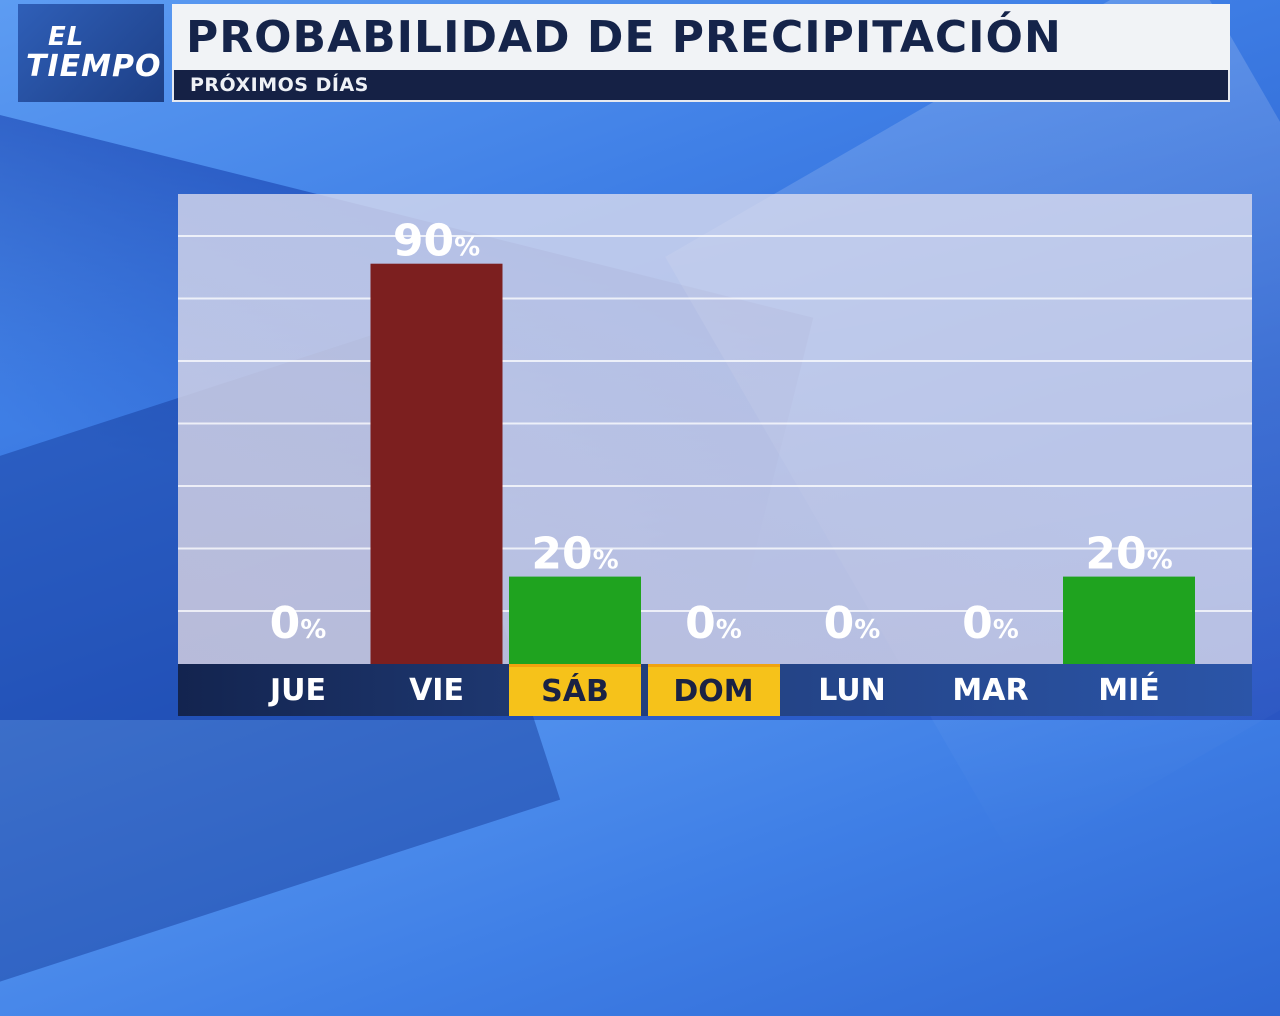 Image resolution: width=1280 pixels, height=1016 pixels. I want to click on title-bar: PROBABILIDAD DE PRECIPITACIÓN, so click(701, 37).